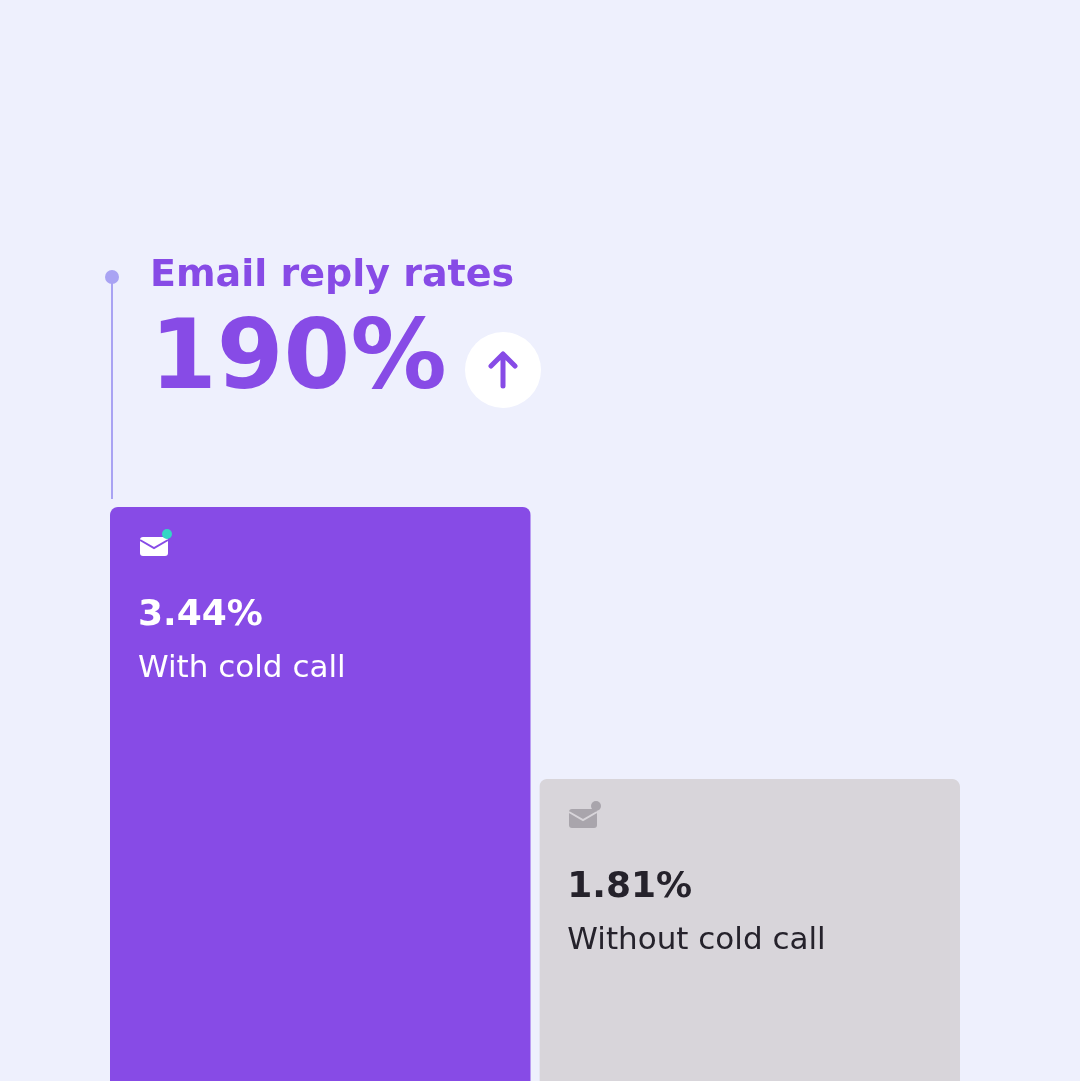 Image resolution: width=1080 pixels, height=1081 pixels. What do you see at coordinates (200, 612) in the screenshot?
I see `data-label: 3.44%` at bounding box center [200, 612].